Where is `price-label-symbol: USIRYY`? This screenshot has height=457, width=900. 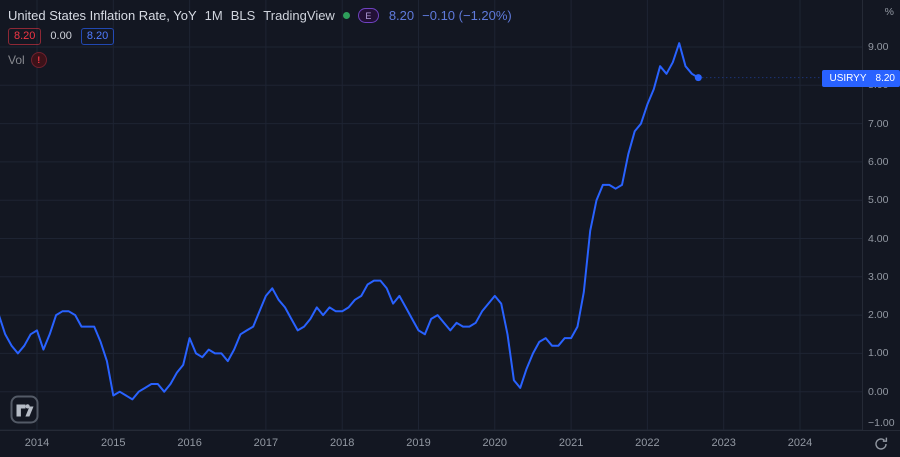 price-label-symbol: USIRYY is located at coordinates (848, 78).